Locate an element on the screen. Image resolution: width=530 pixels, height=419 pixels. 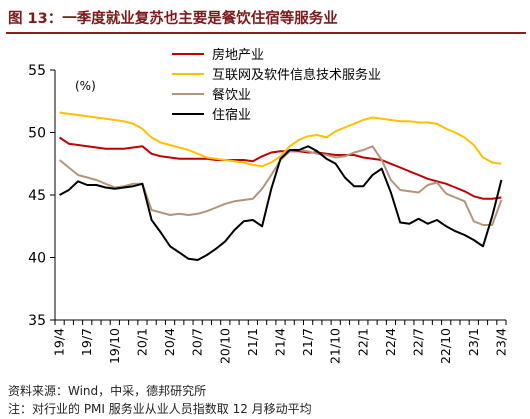
x-tick-label: 20/10 is located at coordinates (224, 346).